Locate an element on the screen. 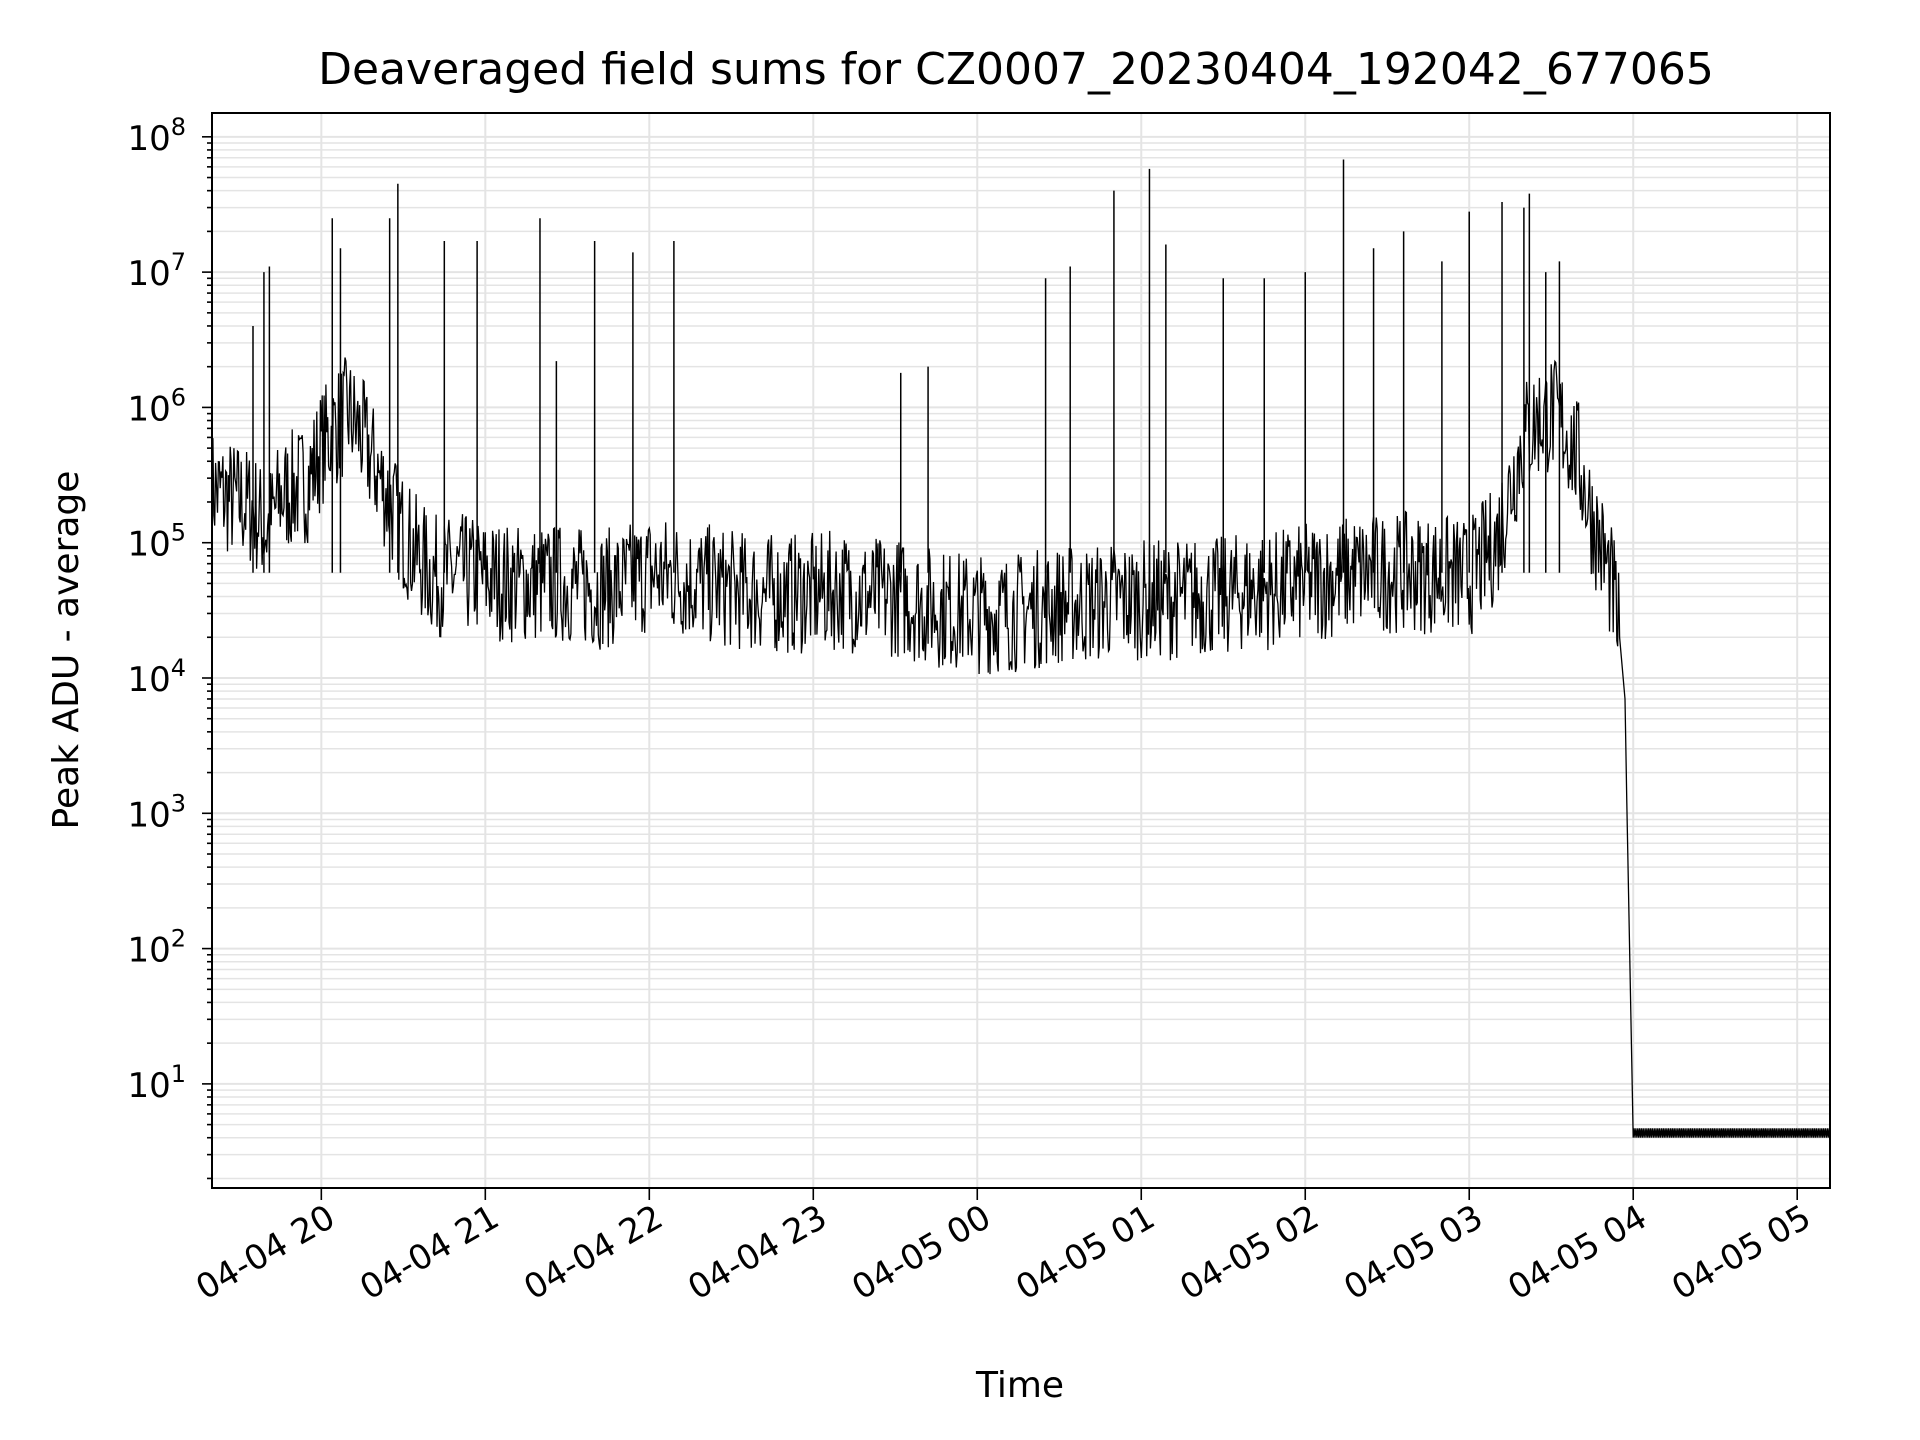  y-axis-title: Peak ADU - average is located at coordinates (66, 650).